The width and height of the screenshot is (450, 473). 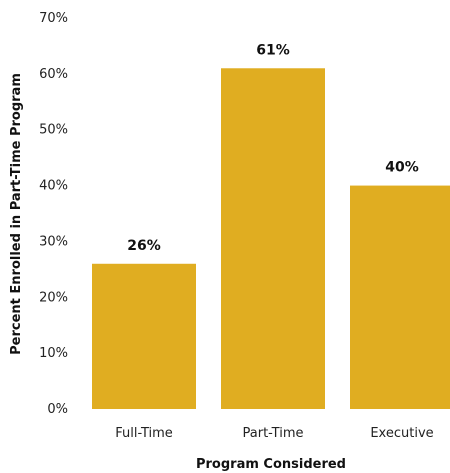 What do you see at coordinates (57, 409) in the screenshot?
I see `y-tick-label: 0%` at bounding box center [57, 409].